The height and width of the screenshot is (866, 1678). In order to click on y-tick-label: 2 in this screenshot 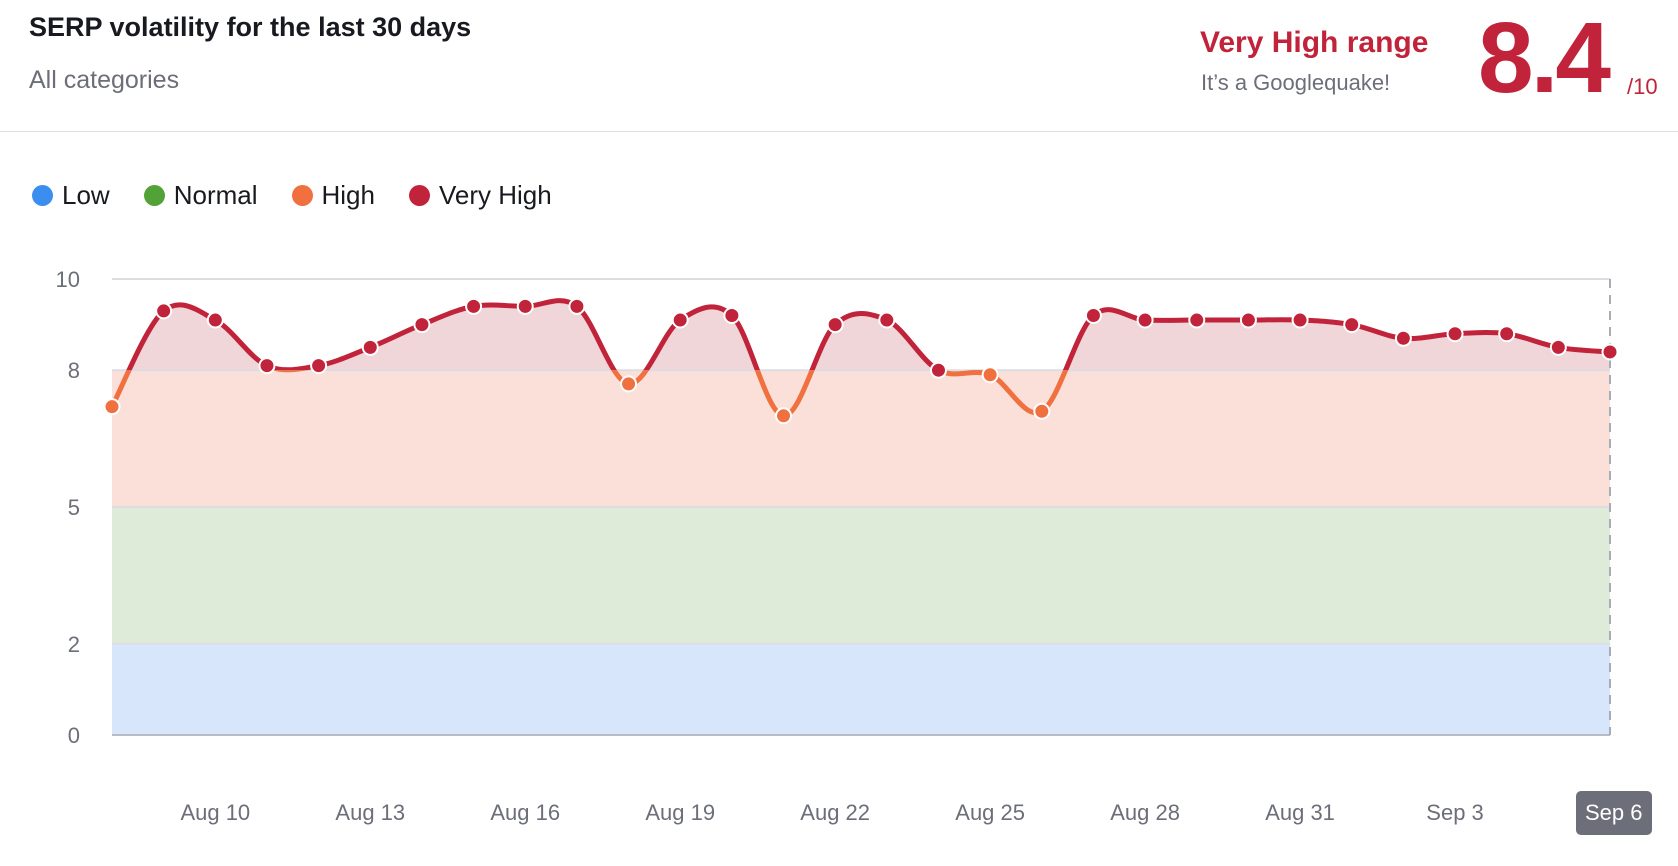, I will do `click(74, 644)`.